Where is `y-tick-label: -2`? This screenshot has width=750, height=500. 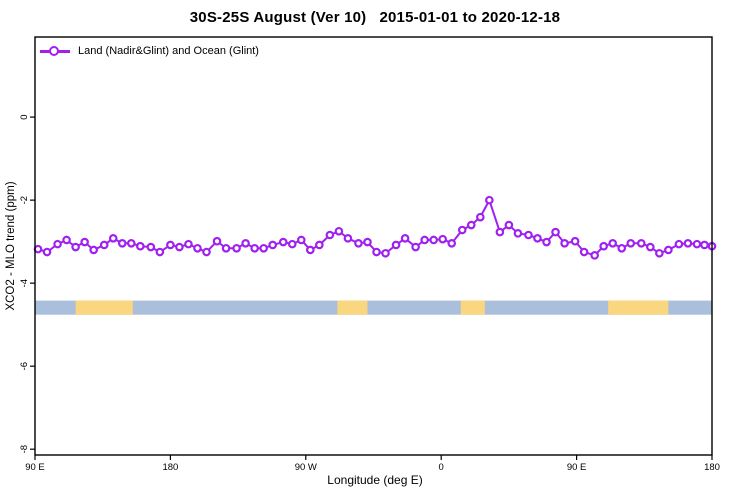
y-tick-label: -2 is located at coordinates (24, 200).